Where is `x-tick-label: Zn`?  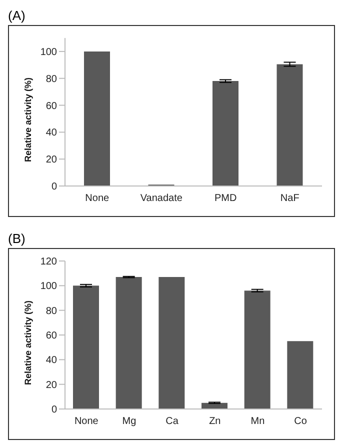
x-tick-label: Zn is located at coordinates (215, 422).